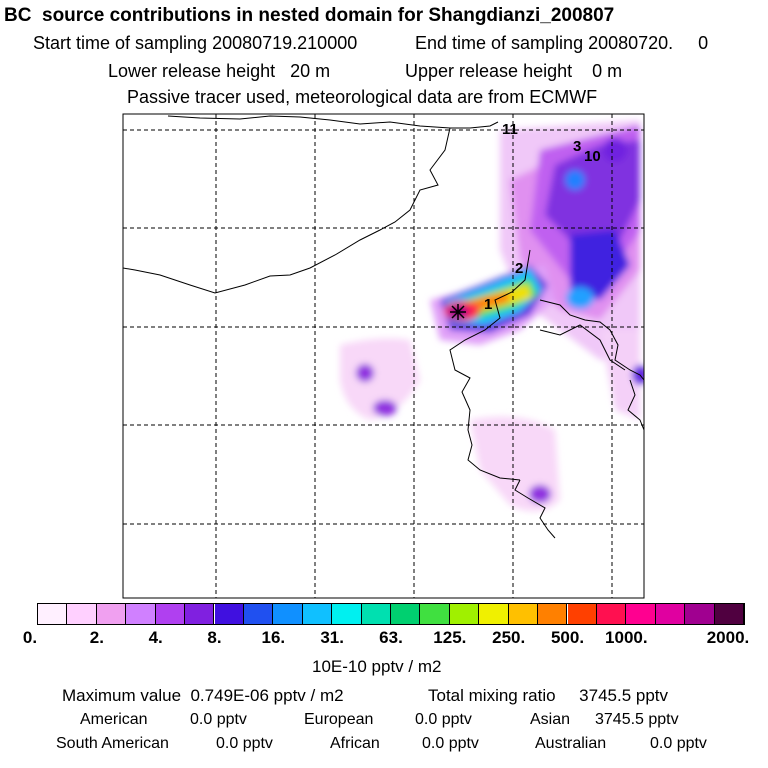  What do you see at coordinates (571, 743) in the screenshot?
I see `australian-label: Australian` at bounding box center [571, 743].